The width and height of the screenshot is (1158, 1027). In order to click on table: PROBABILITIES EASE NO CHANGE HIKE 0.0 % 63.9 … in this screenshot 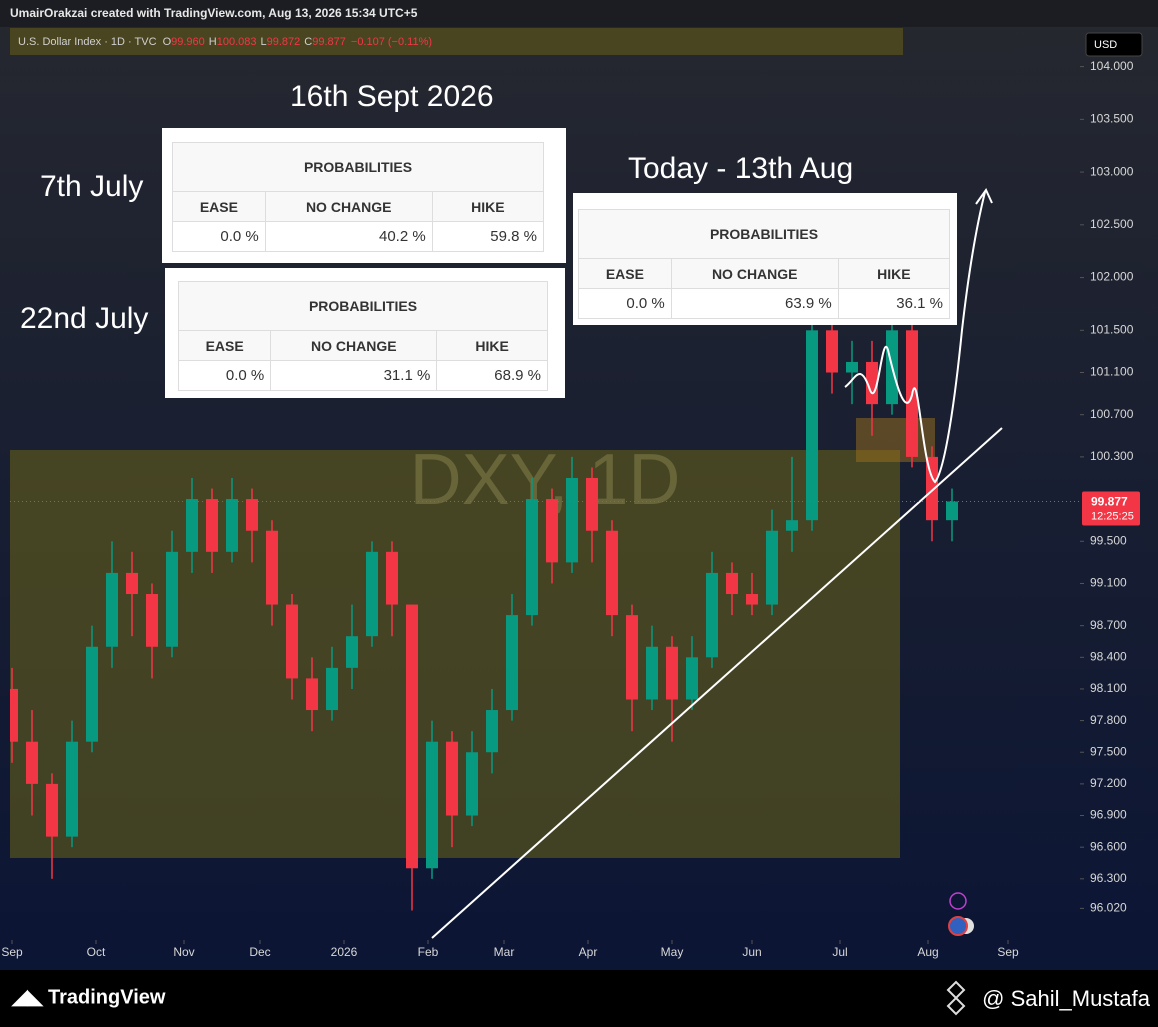, I will do `click(764, 264)`.